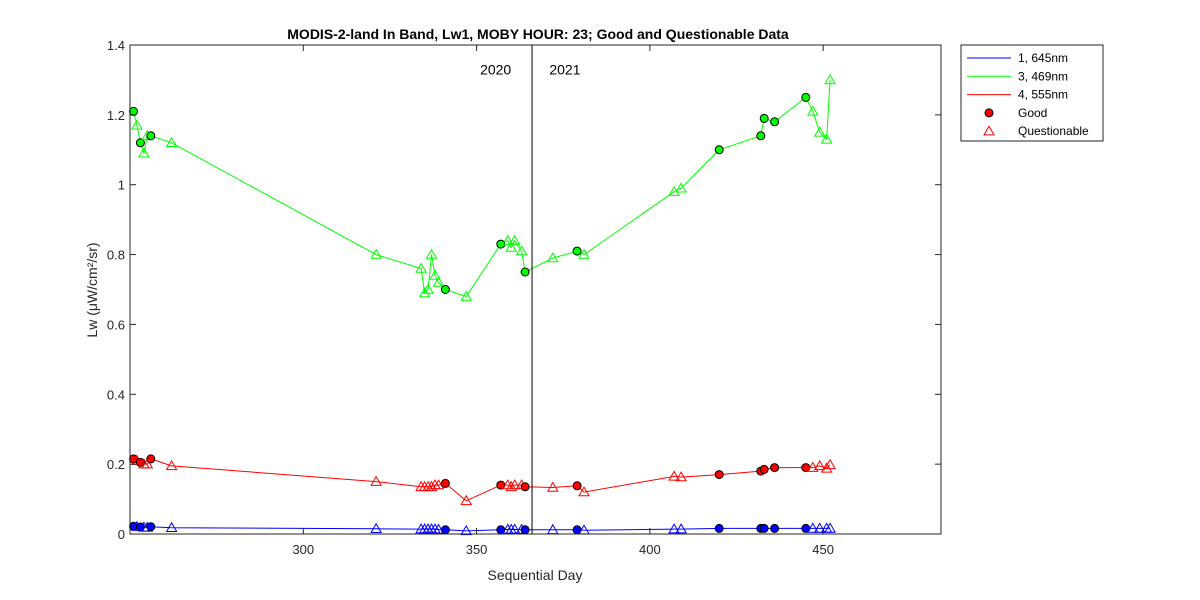  Describe the element at coordinates (92, 289) in the screenshot. I see `y-axis-label: Lw (μW/cm²/sr)` at that location.